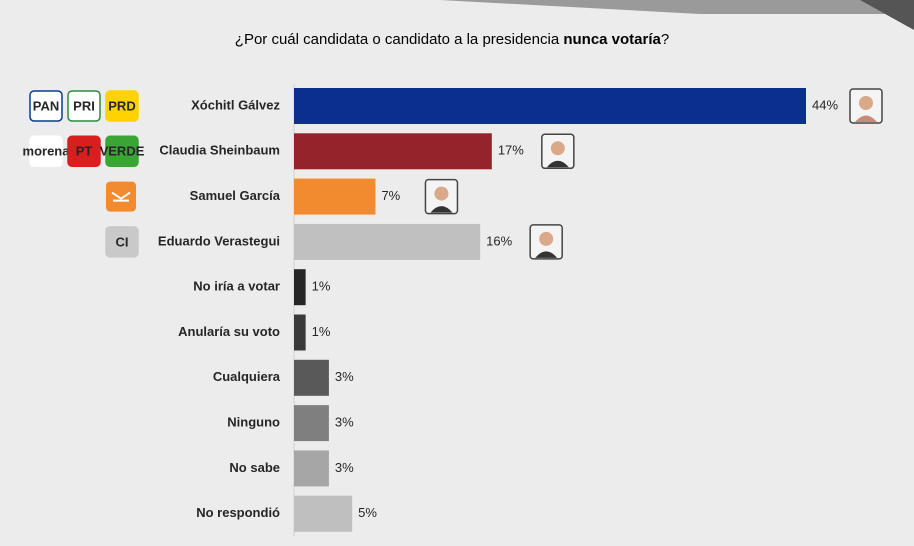  I want to click on value-label: 7%, so click(390, 195).